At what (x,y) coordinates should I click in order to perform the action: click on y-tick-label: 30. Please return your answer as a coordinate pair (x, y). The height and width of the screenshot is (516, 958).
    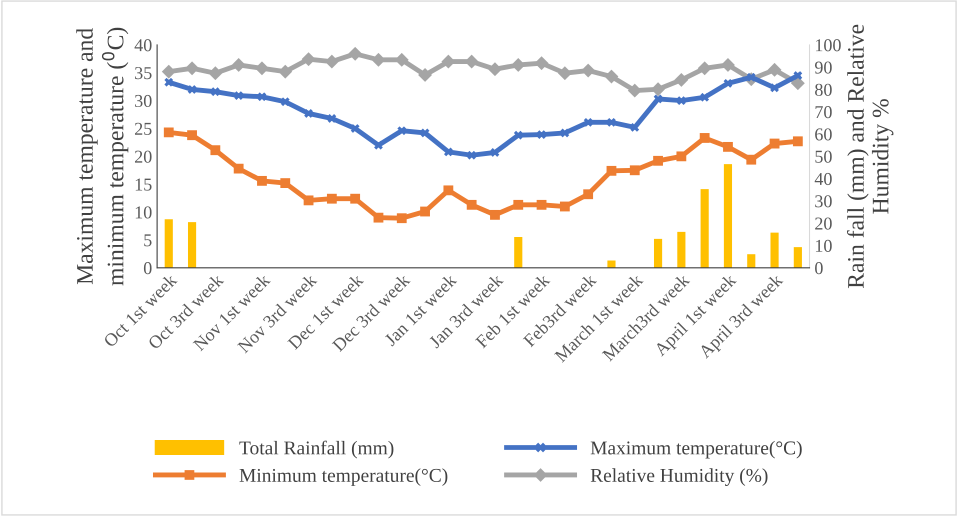
    Looking at the image, I should click on (143, 101).